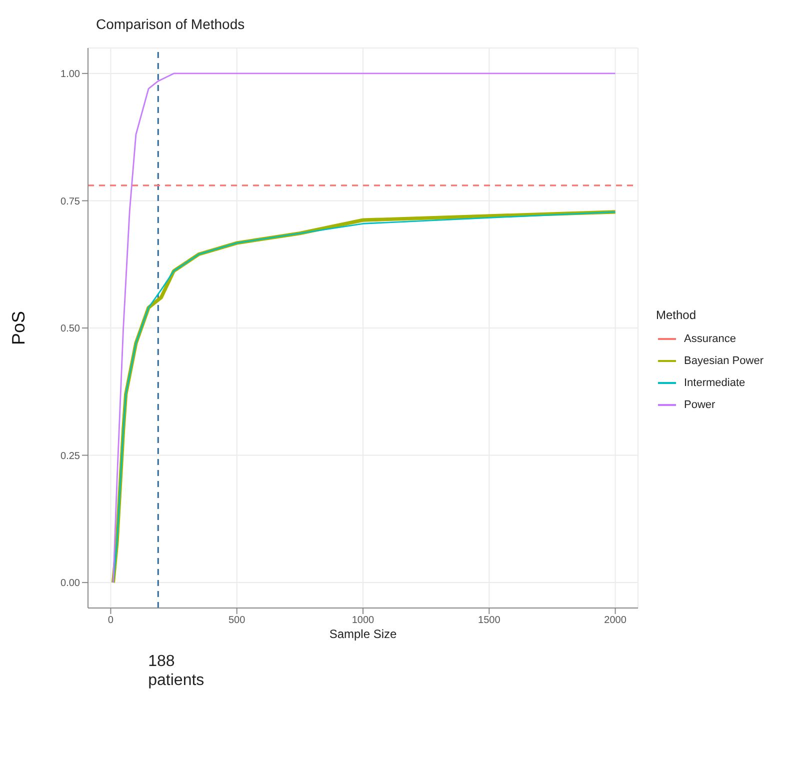 This screenshot has height=784, width=794. Describe the element at coordinates (70, 456) in the screenshot. I see `y-tick-label: 0.25` at that location.